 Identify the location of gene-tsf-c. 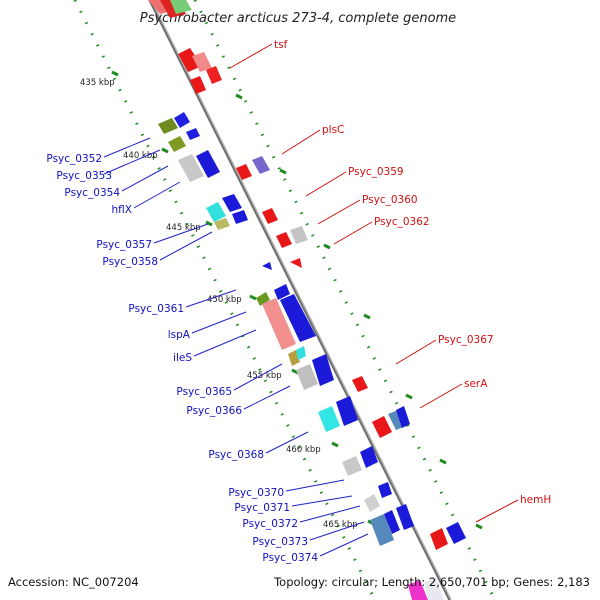
(214, 75).